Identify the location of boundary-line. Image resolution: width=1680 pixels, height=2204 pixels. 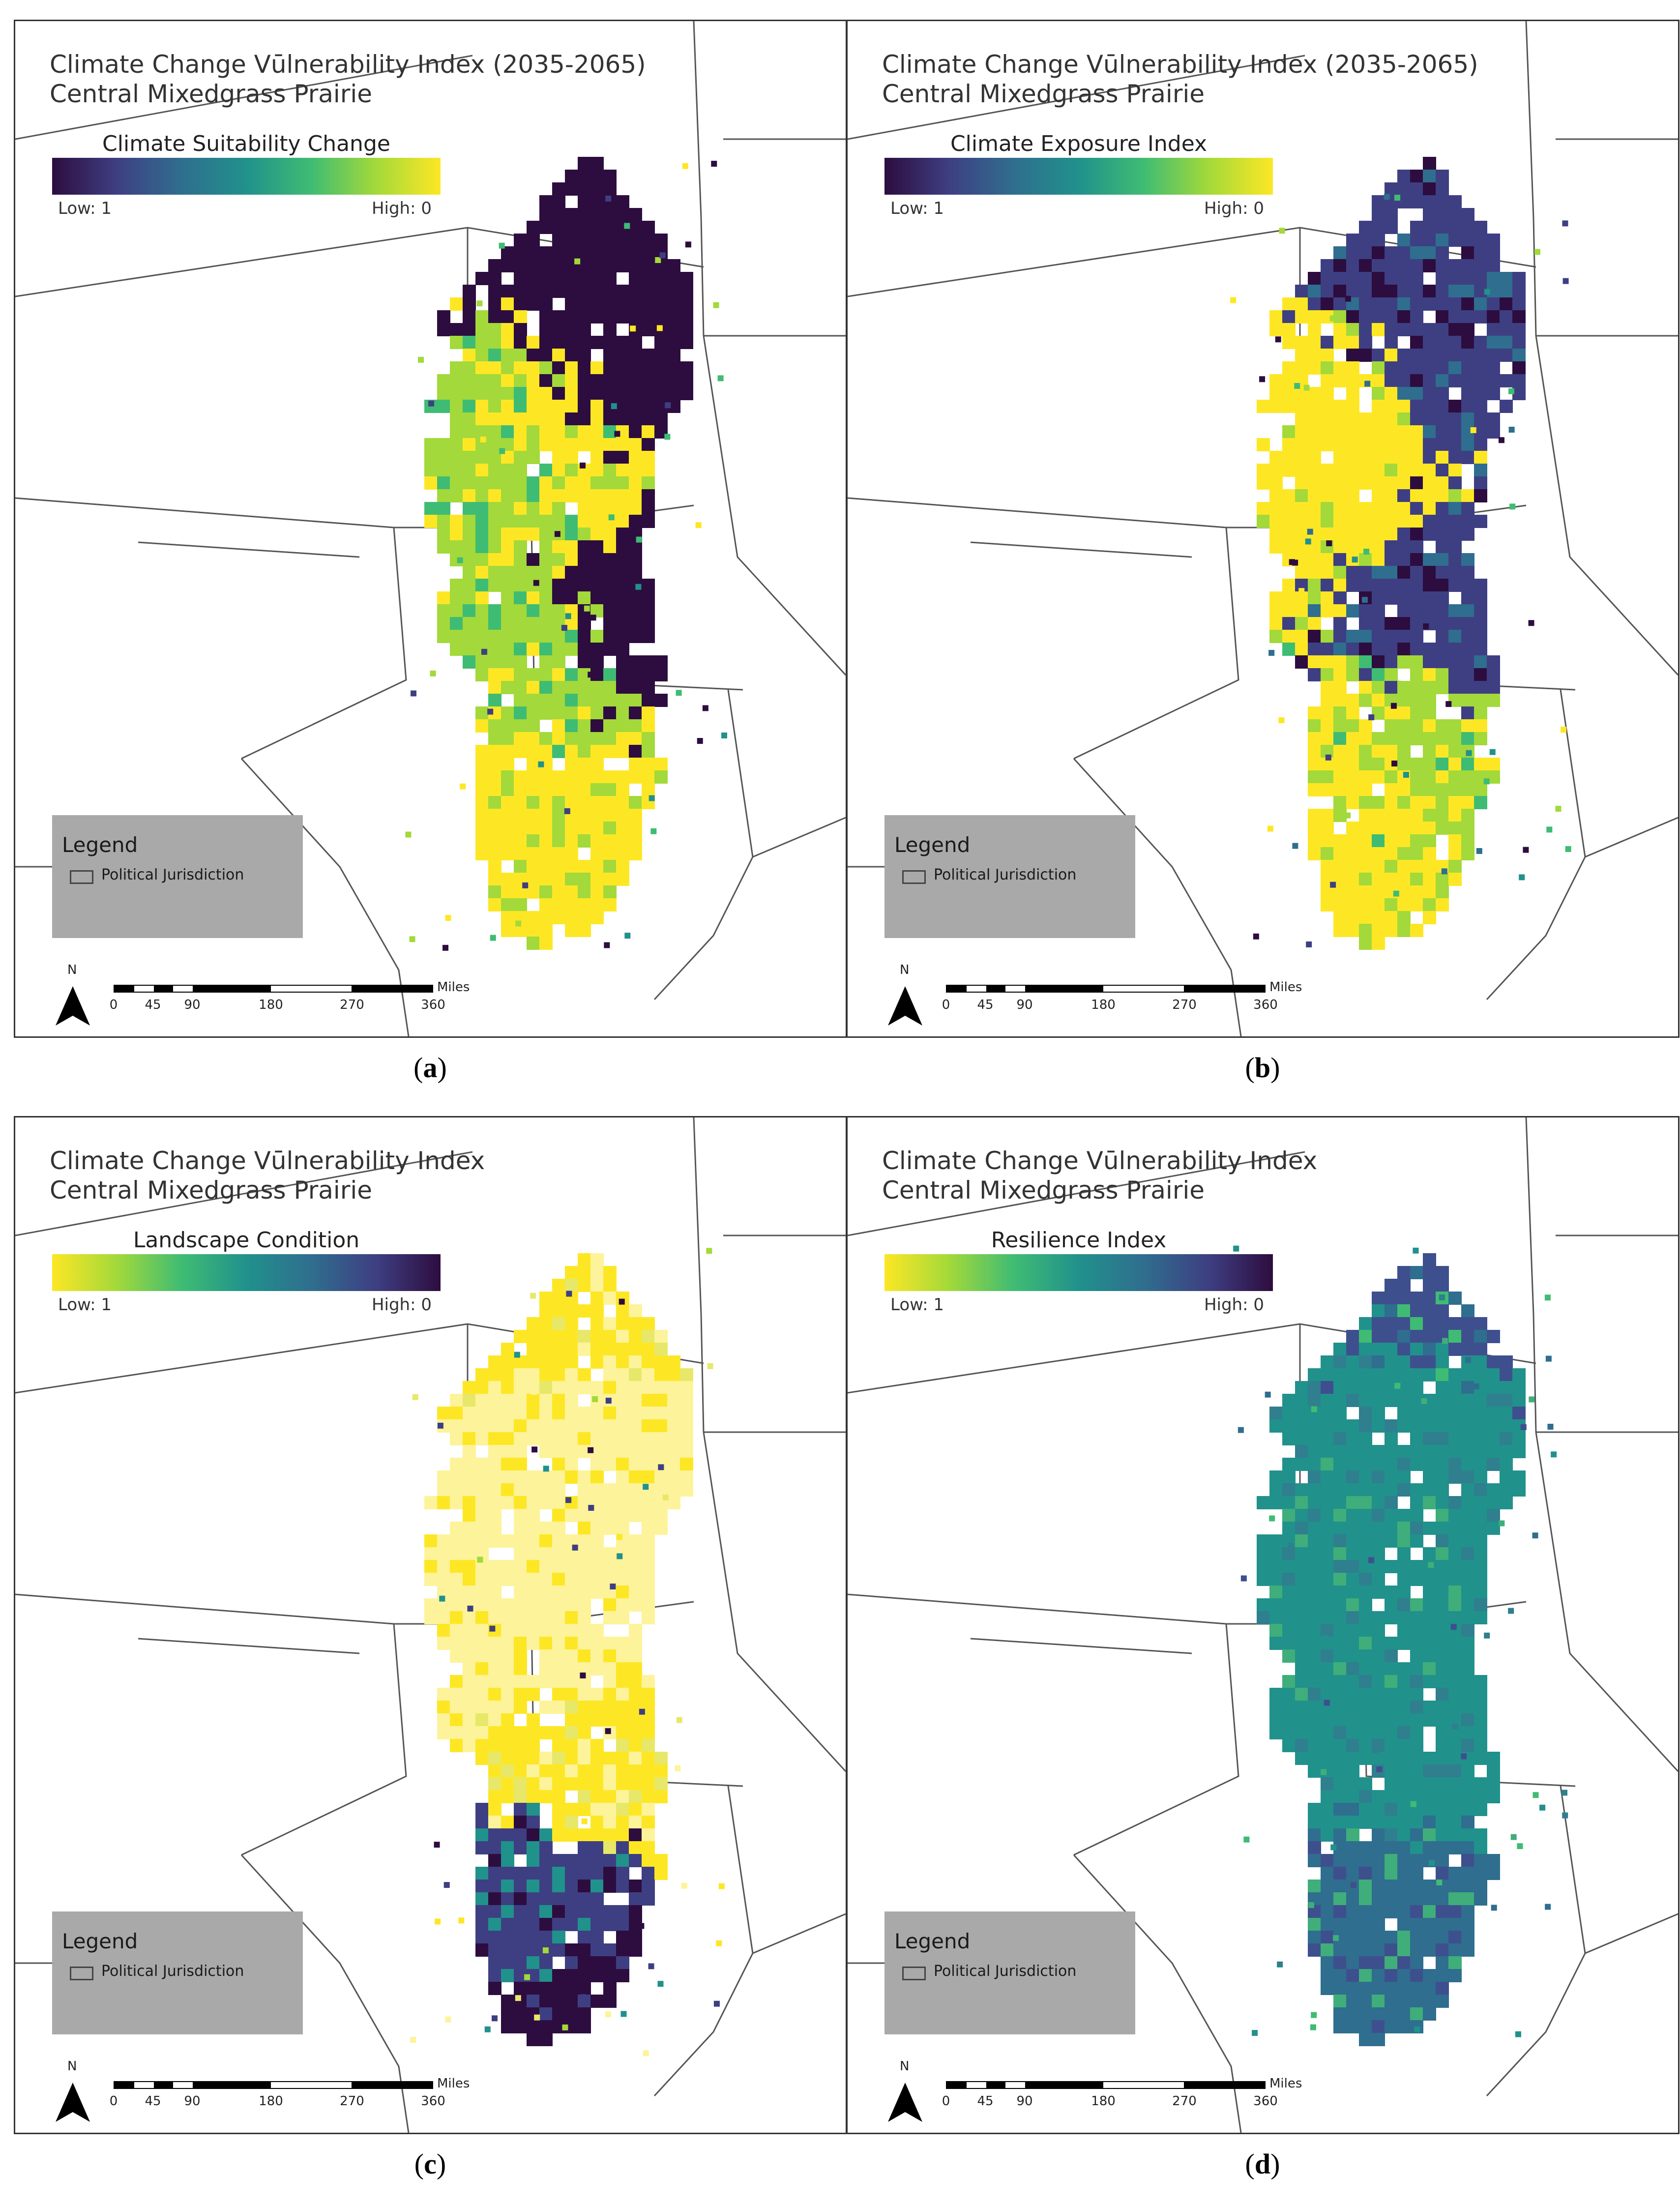
(799, 837).